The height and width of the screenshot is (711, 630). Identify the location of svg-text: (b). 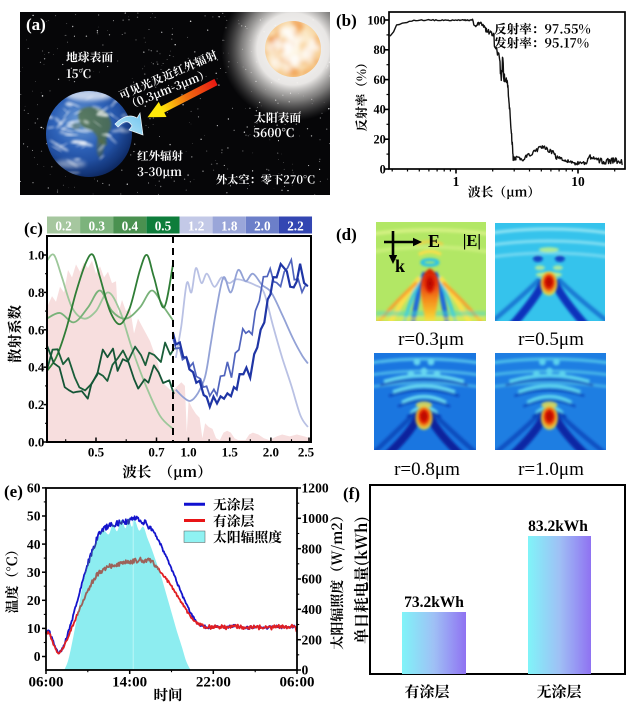
(346, 20).